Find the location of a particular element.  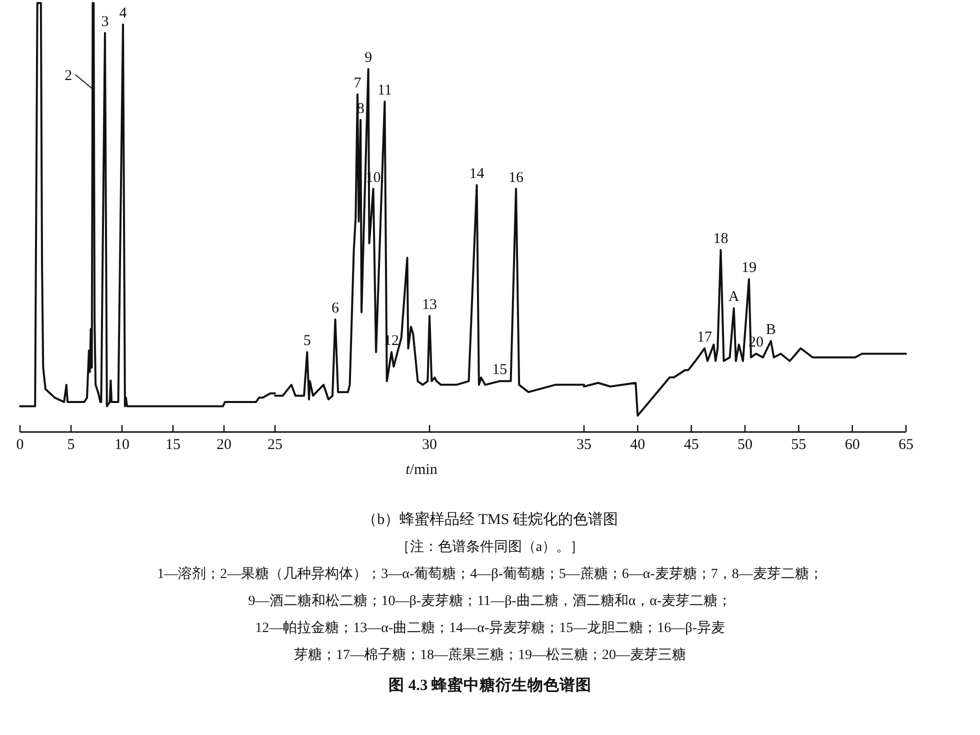

text: 9—酒二糖和松二糖；10—β-麦芽糖；11—β-曲二糖，酒二糖和α，α-麦芽二糖； is located at coordinates (490, 601).